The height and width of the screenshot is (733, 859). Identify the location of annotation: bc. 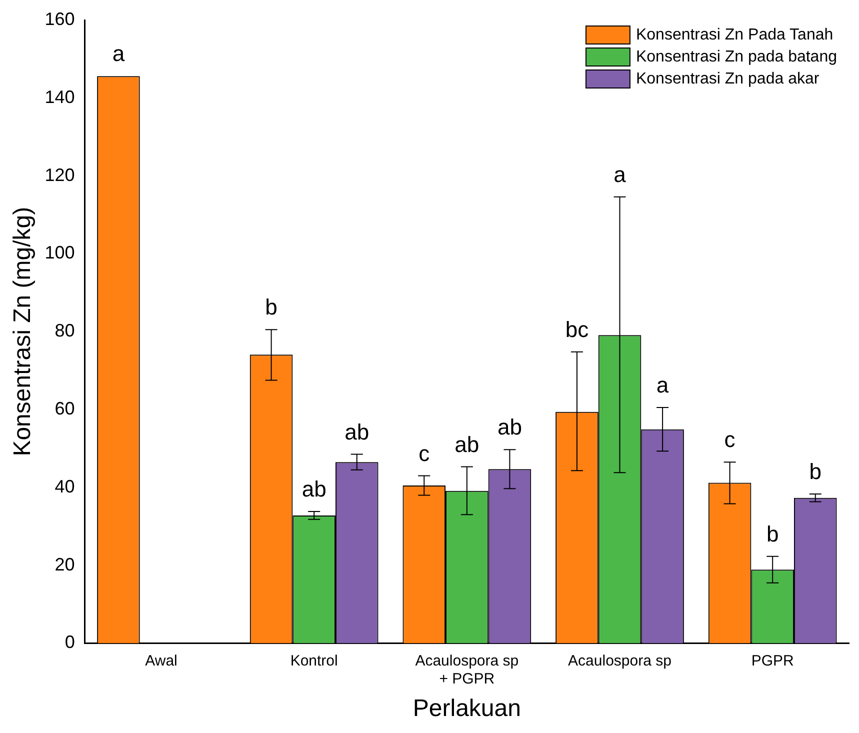
(577, 329).